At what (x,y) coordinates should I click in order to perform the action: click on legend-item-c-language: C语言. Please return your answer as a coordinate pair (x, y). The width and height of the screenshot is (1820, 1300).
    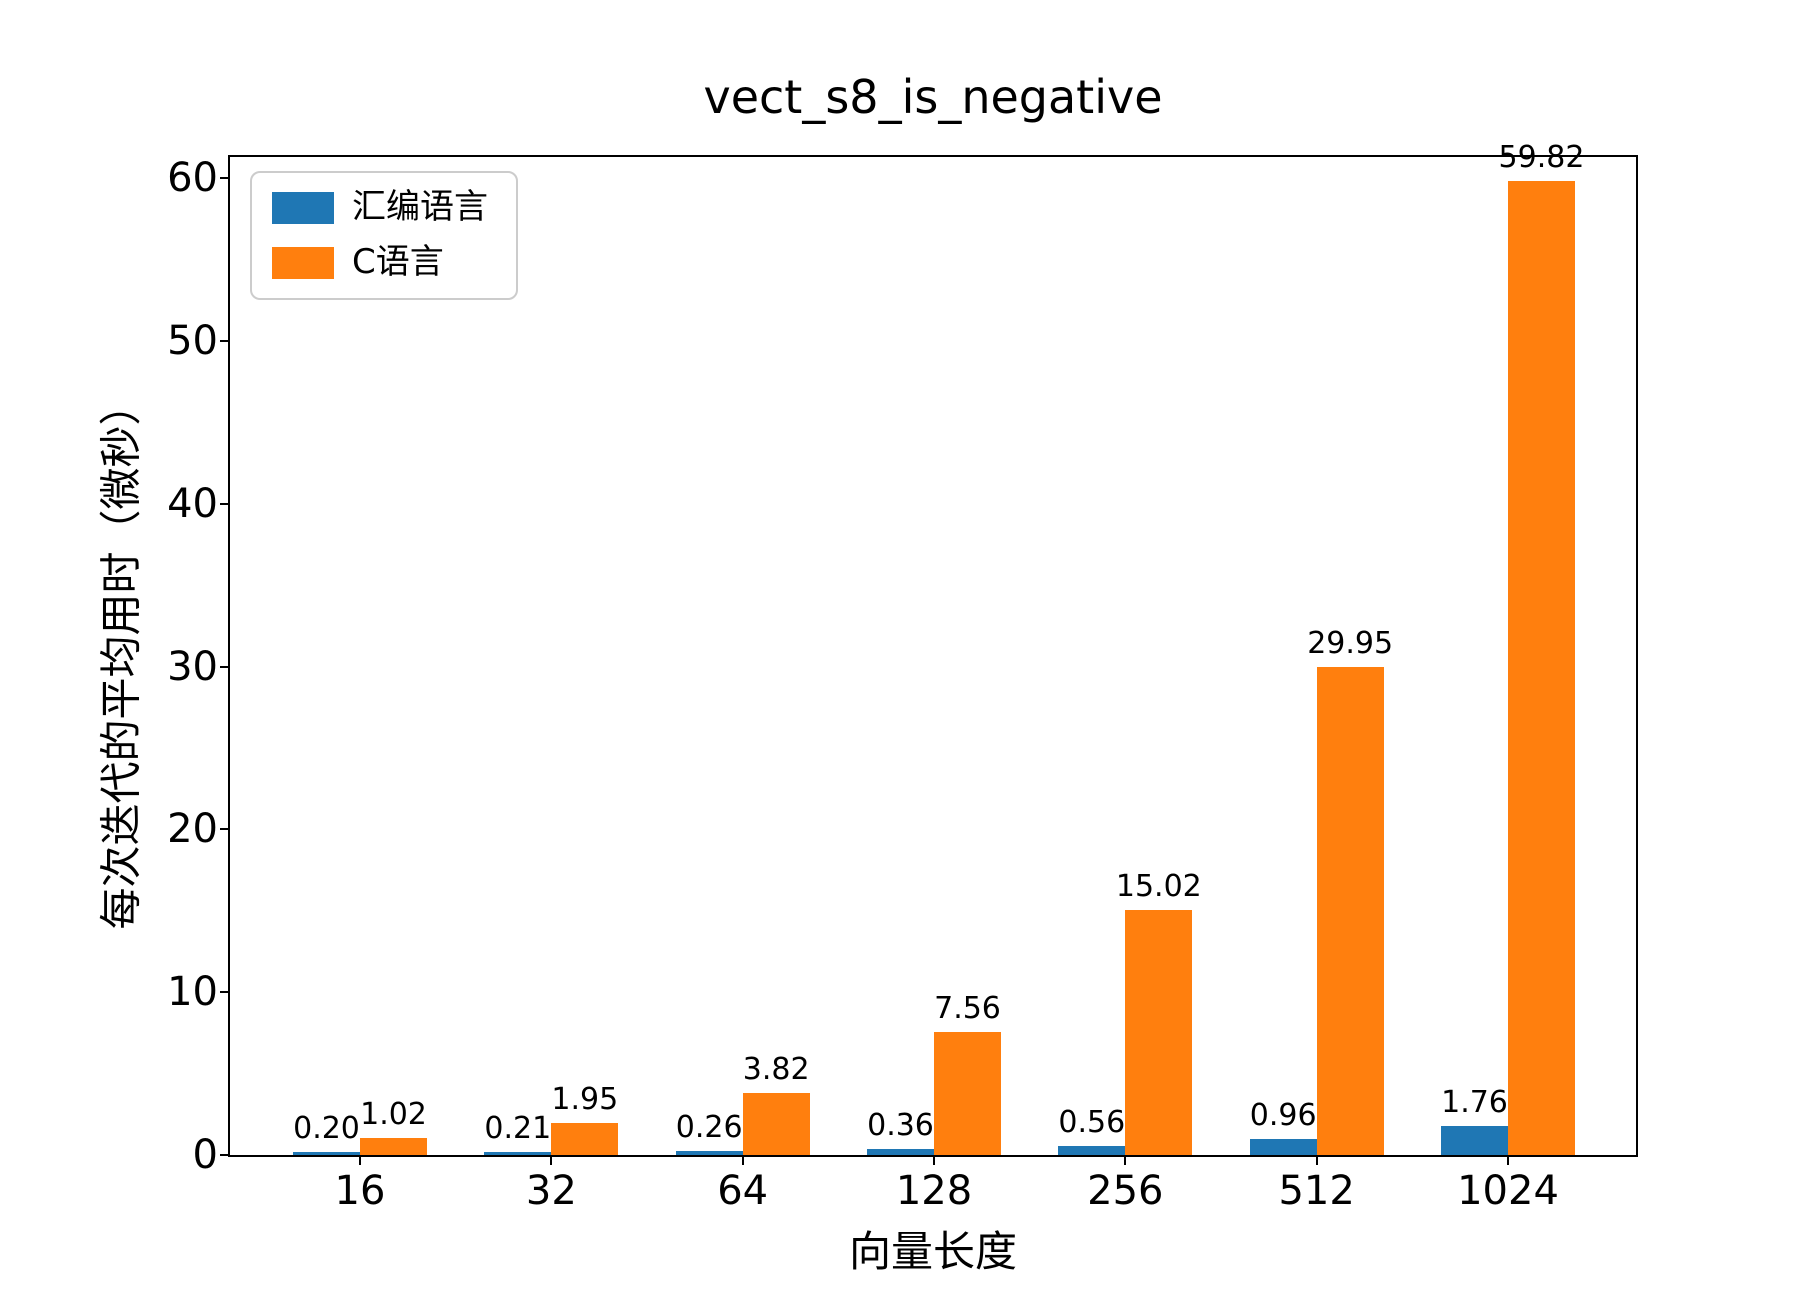
    Looking at the image, I should click on (380, 262).